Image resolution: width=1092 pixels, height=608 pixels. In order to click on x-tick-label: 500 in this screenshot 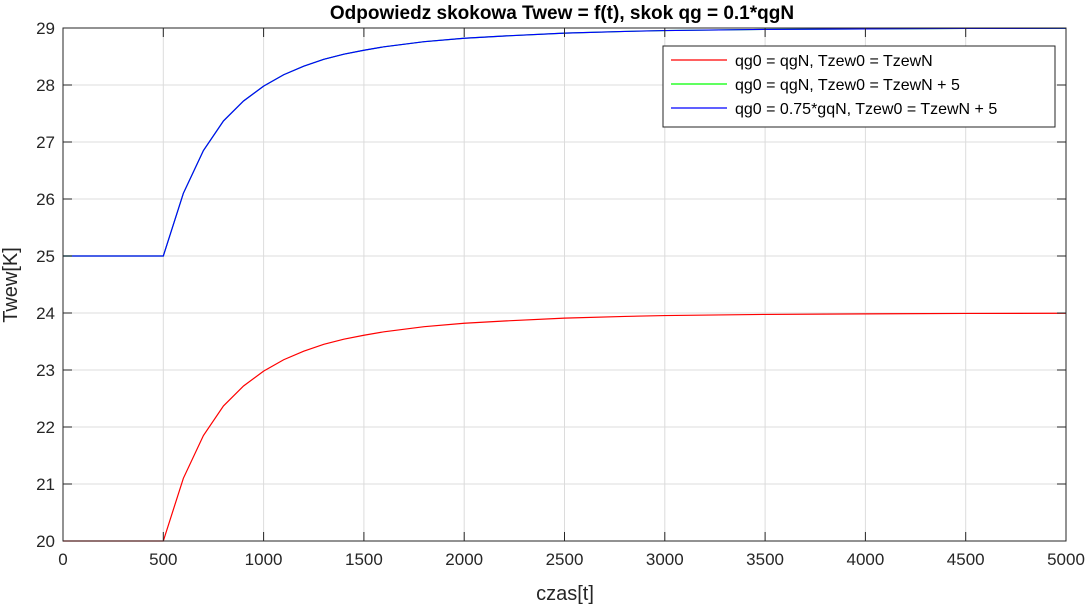, I will do `click(163, 559)`.